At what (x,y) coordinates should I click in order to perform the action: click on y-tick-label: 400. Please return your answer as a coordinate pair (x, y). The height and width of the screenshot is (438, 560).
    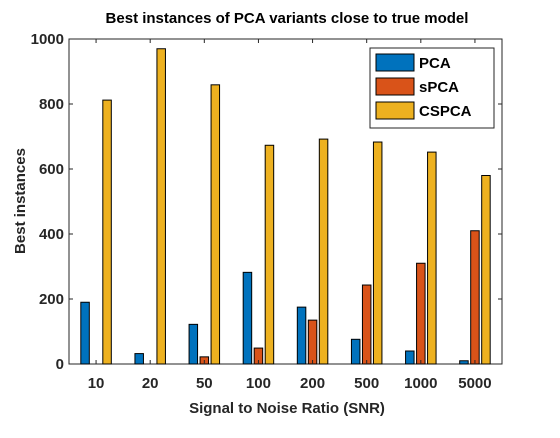
    Looking at the image, I should click on (51, 234).